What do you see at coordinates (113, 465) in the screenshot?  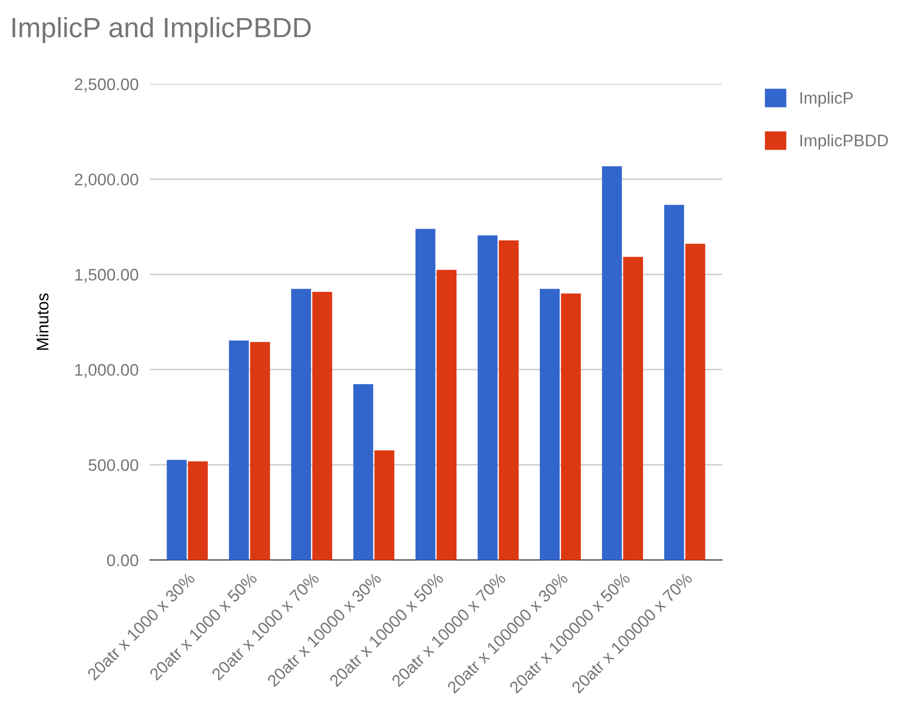 I see `y-tick-label: 500.00` at bounding box center [113, 465].